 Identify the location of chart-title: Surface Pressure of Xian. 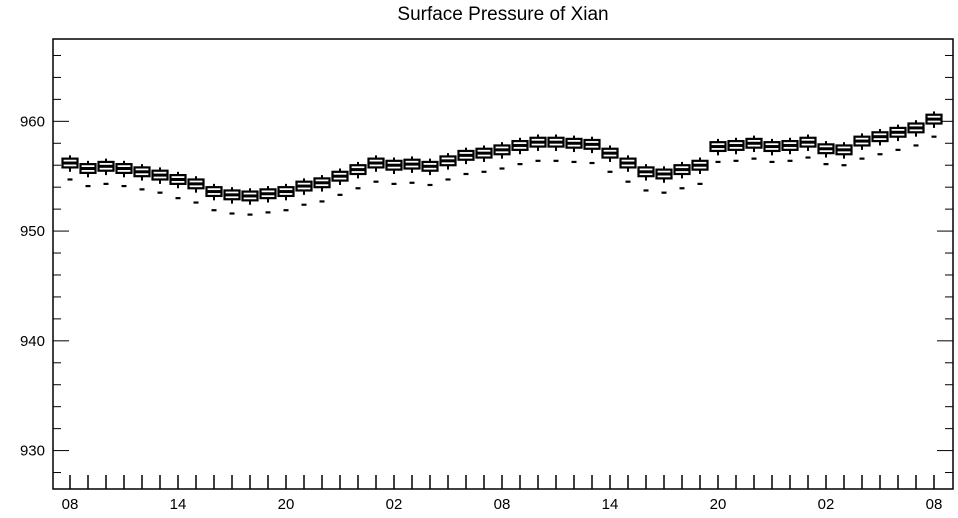
(503, 14).